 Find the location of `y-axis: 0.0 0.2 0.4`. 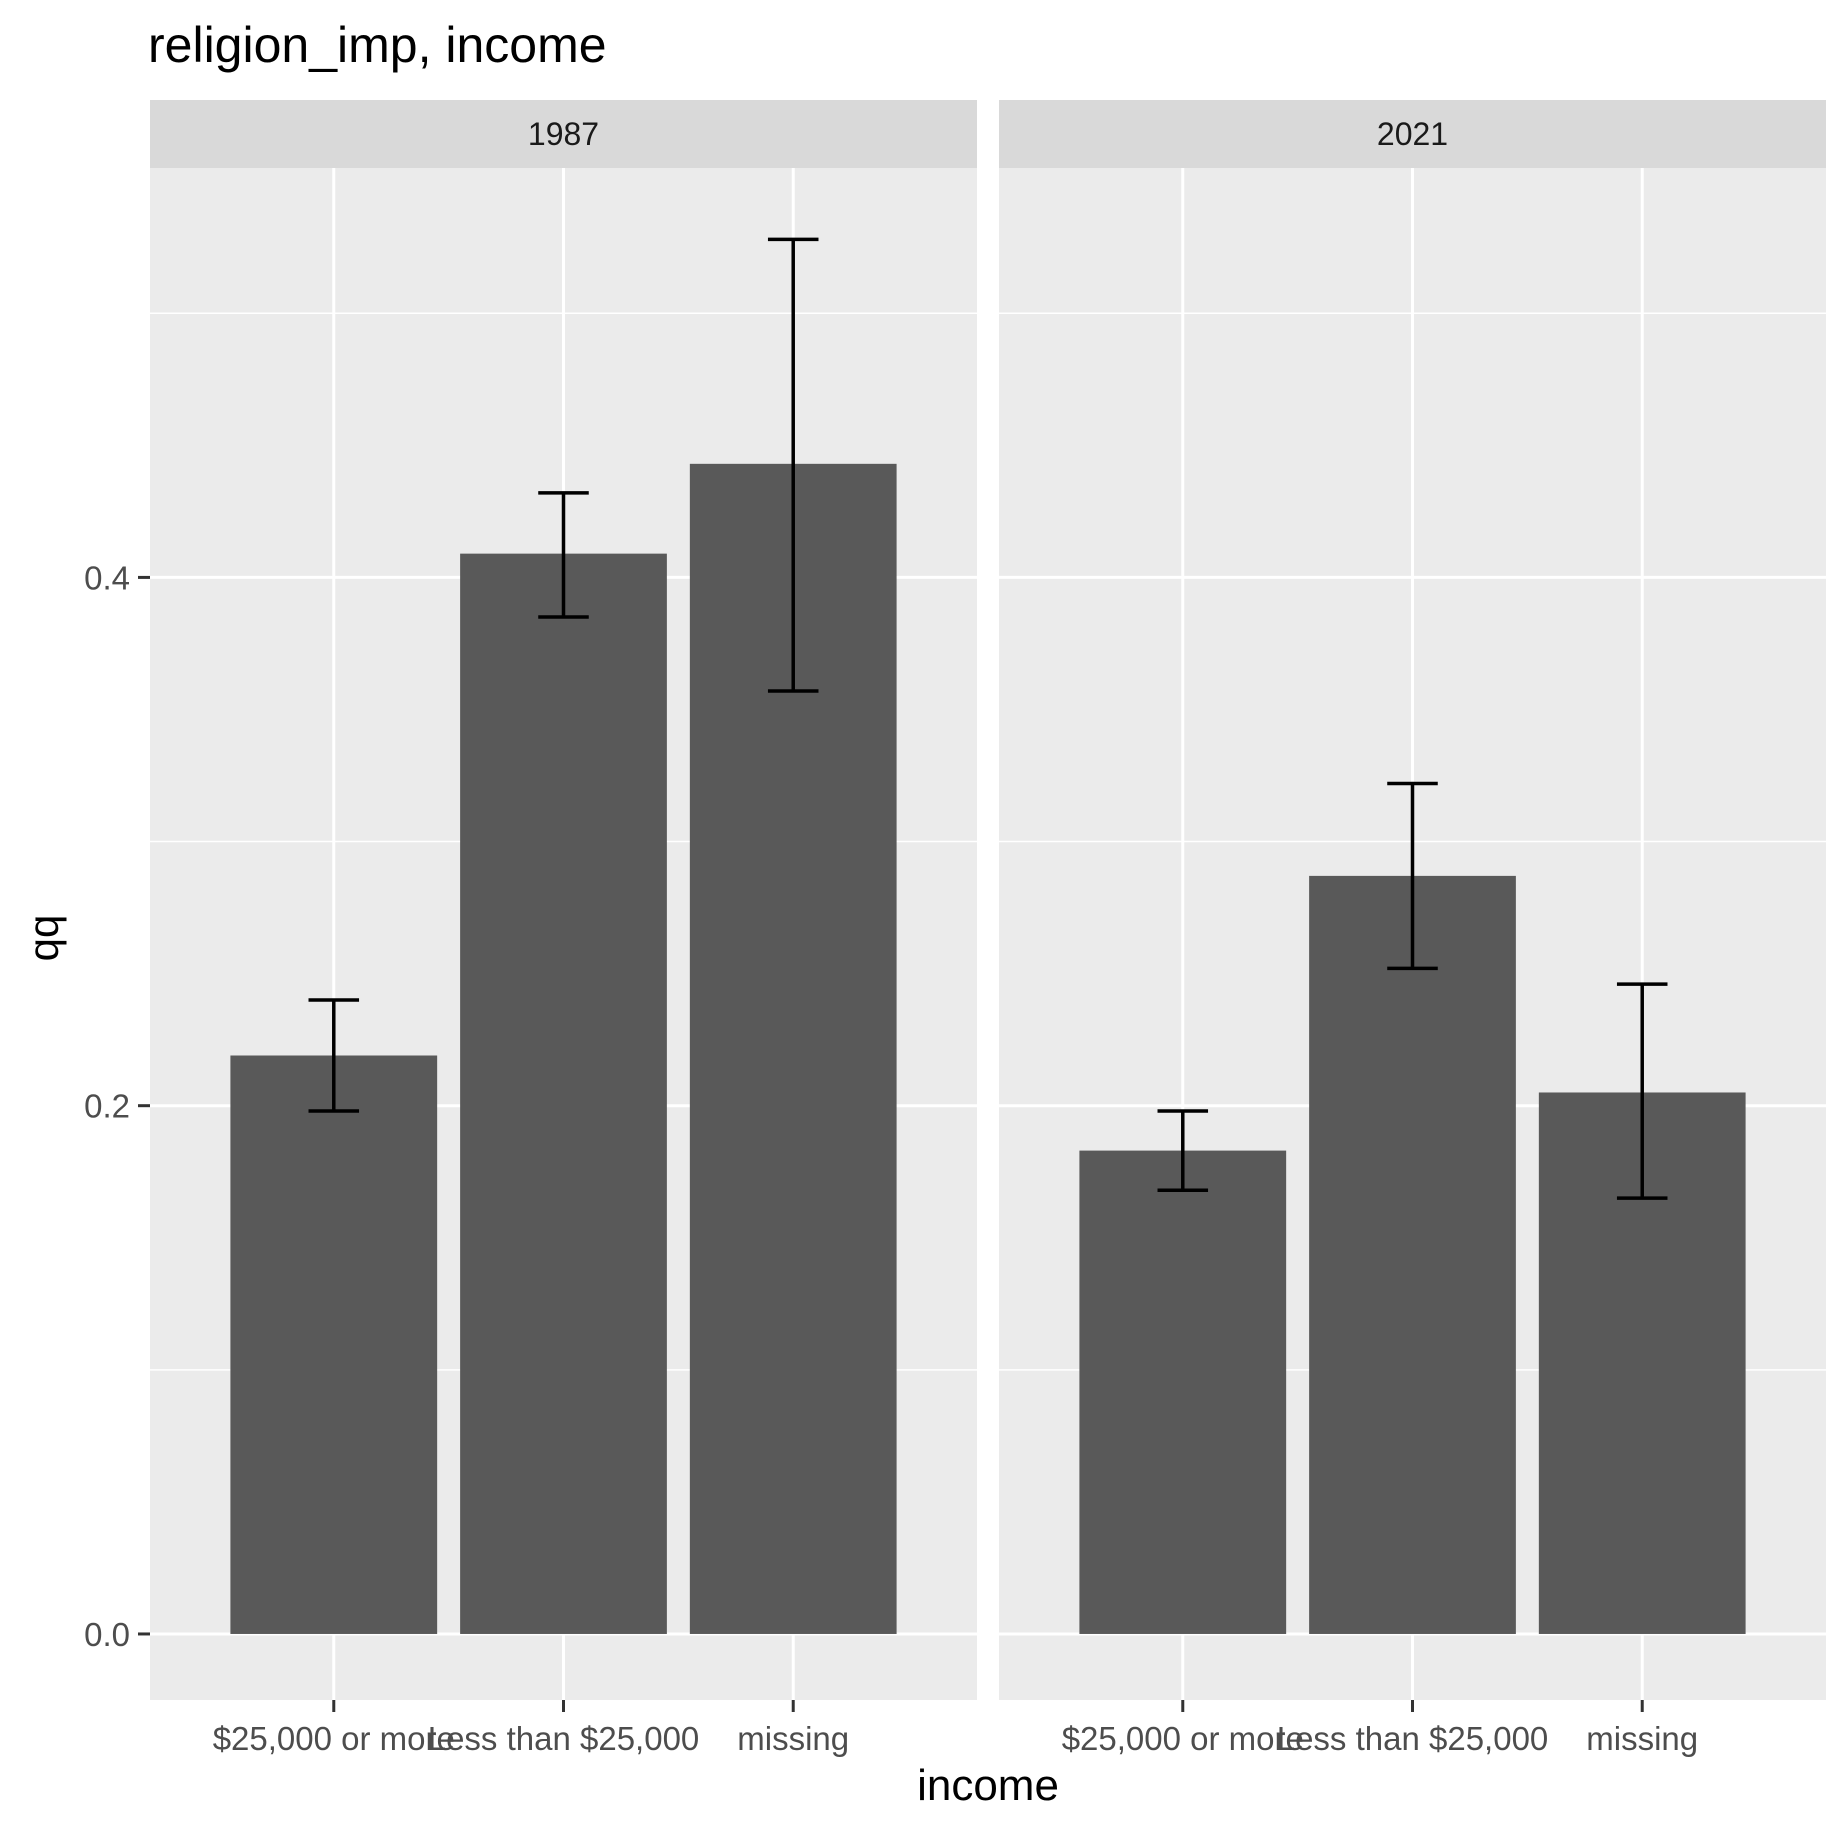

y-axis: 0.0 0.2 0.4 is located at coordinates (117, 1106).